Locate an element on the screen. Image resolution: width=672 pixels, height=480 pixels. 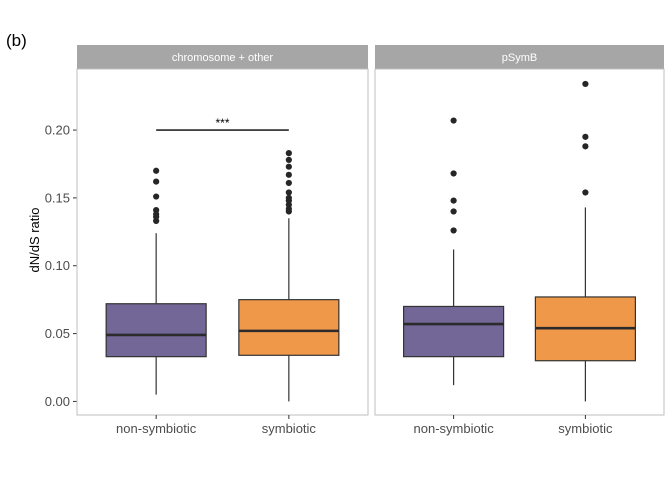
y-axis-title: dN/dS ratio is located at coordinates (34, 239).